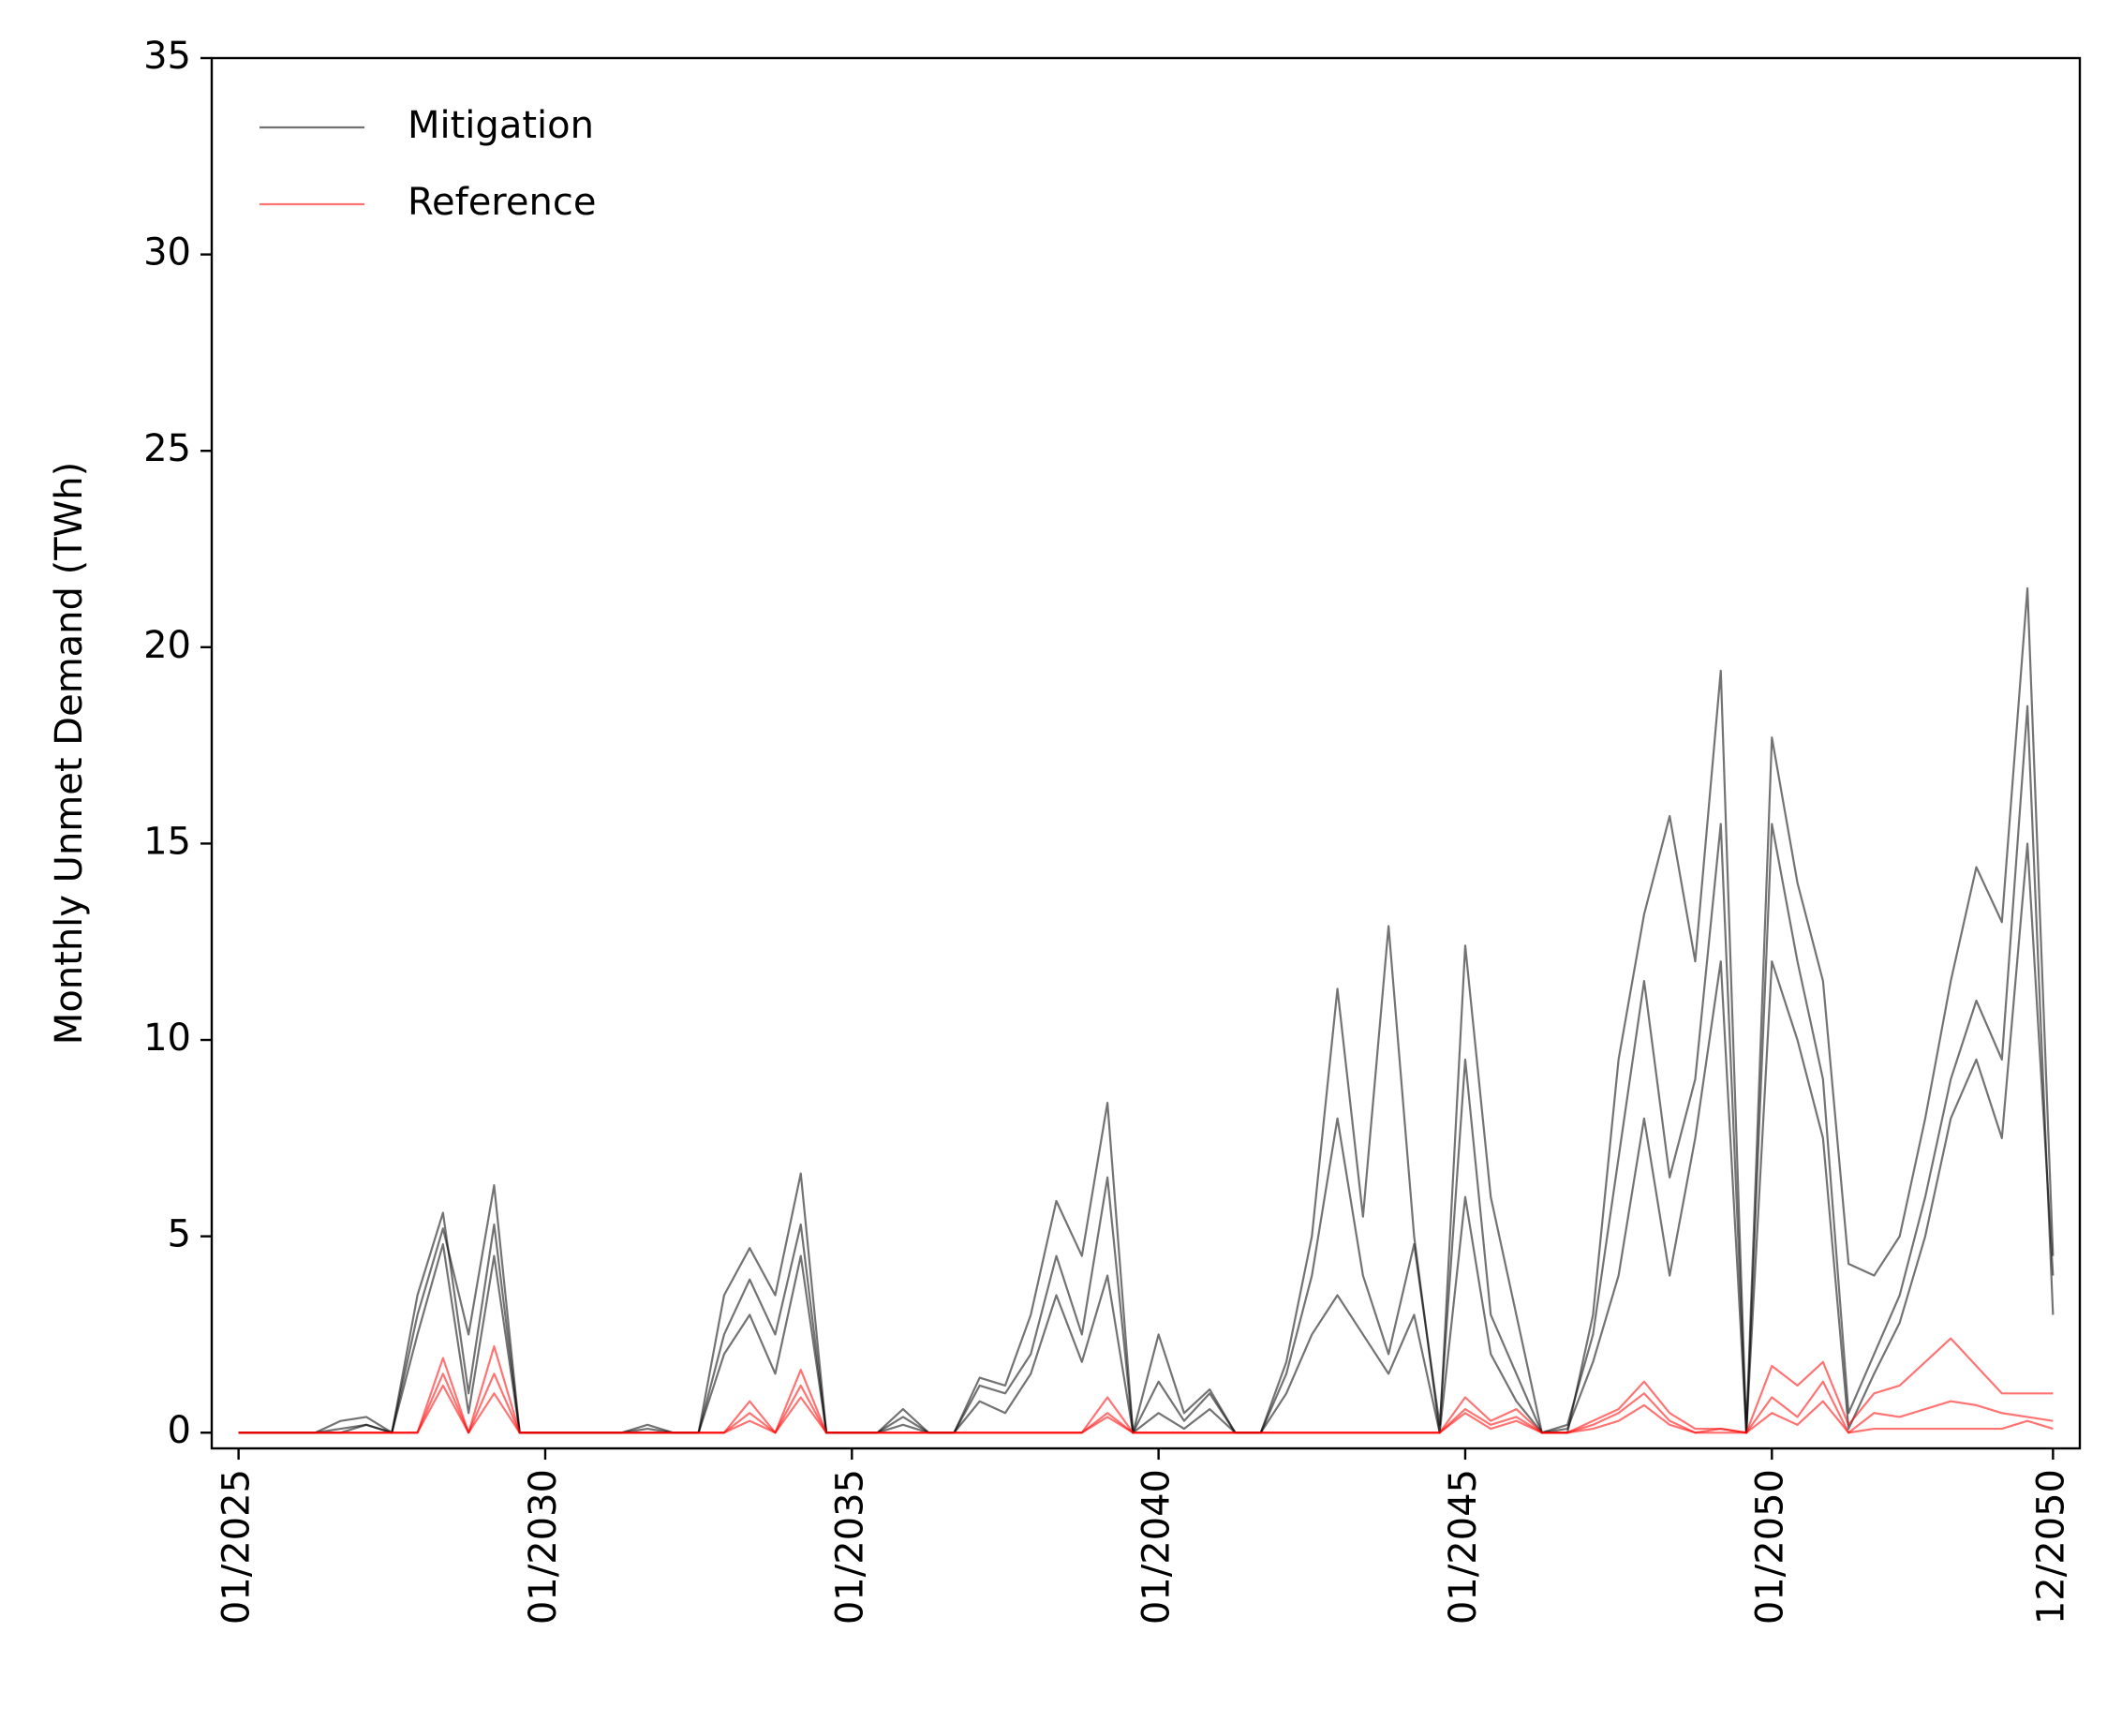 The width and height of the screenshot is (2107, 1736). What do you see at coordinates (69, 754) in the screenshot?
I see `y-axis-label: Monthly Unmet Demand (TWh)` at bounding box center [69, 754].